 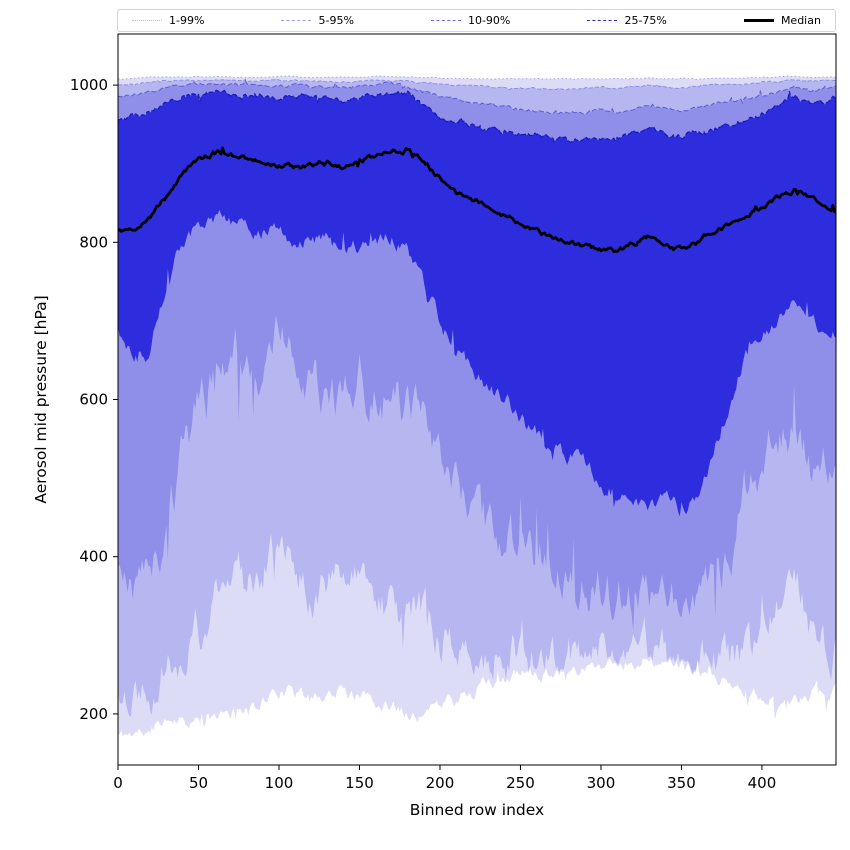 I want to click on legend-label: 10-90%, so click(x=489, y=20).